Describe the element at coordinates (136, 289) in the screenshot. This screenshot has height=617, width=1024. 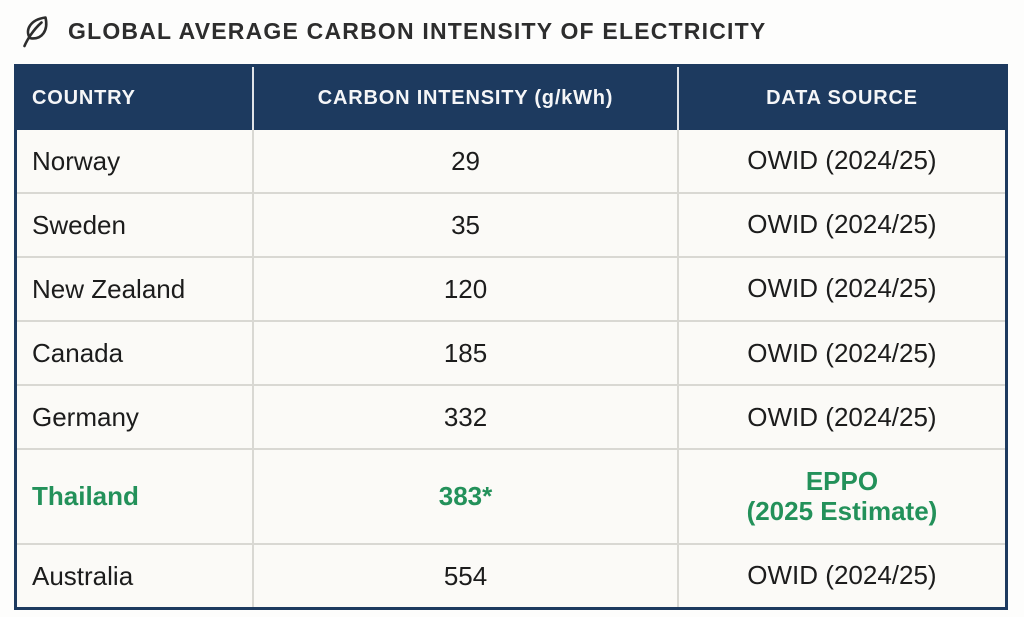
I see `country-cell: New Zealand` at that location.